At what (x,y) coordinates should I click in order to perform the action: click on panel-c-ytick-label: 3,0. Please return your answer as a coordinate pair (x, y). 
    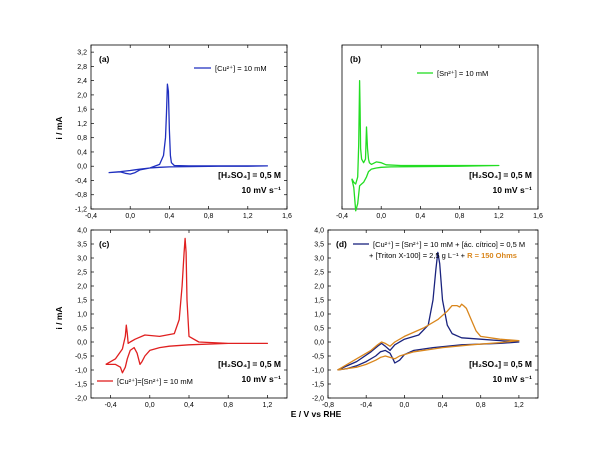
    Looking at the image, I should click on (82, 259).